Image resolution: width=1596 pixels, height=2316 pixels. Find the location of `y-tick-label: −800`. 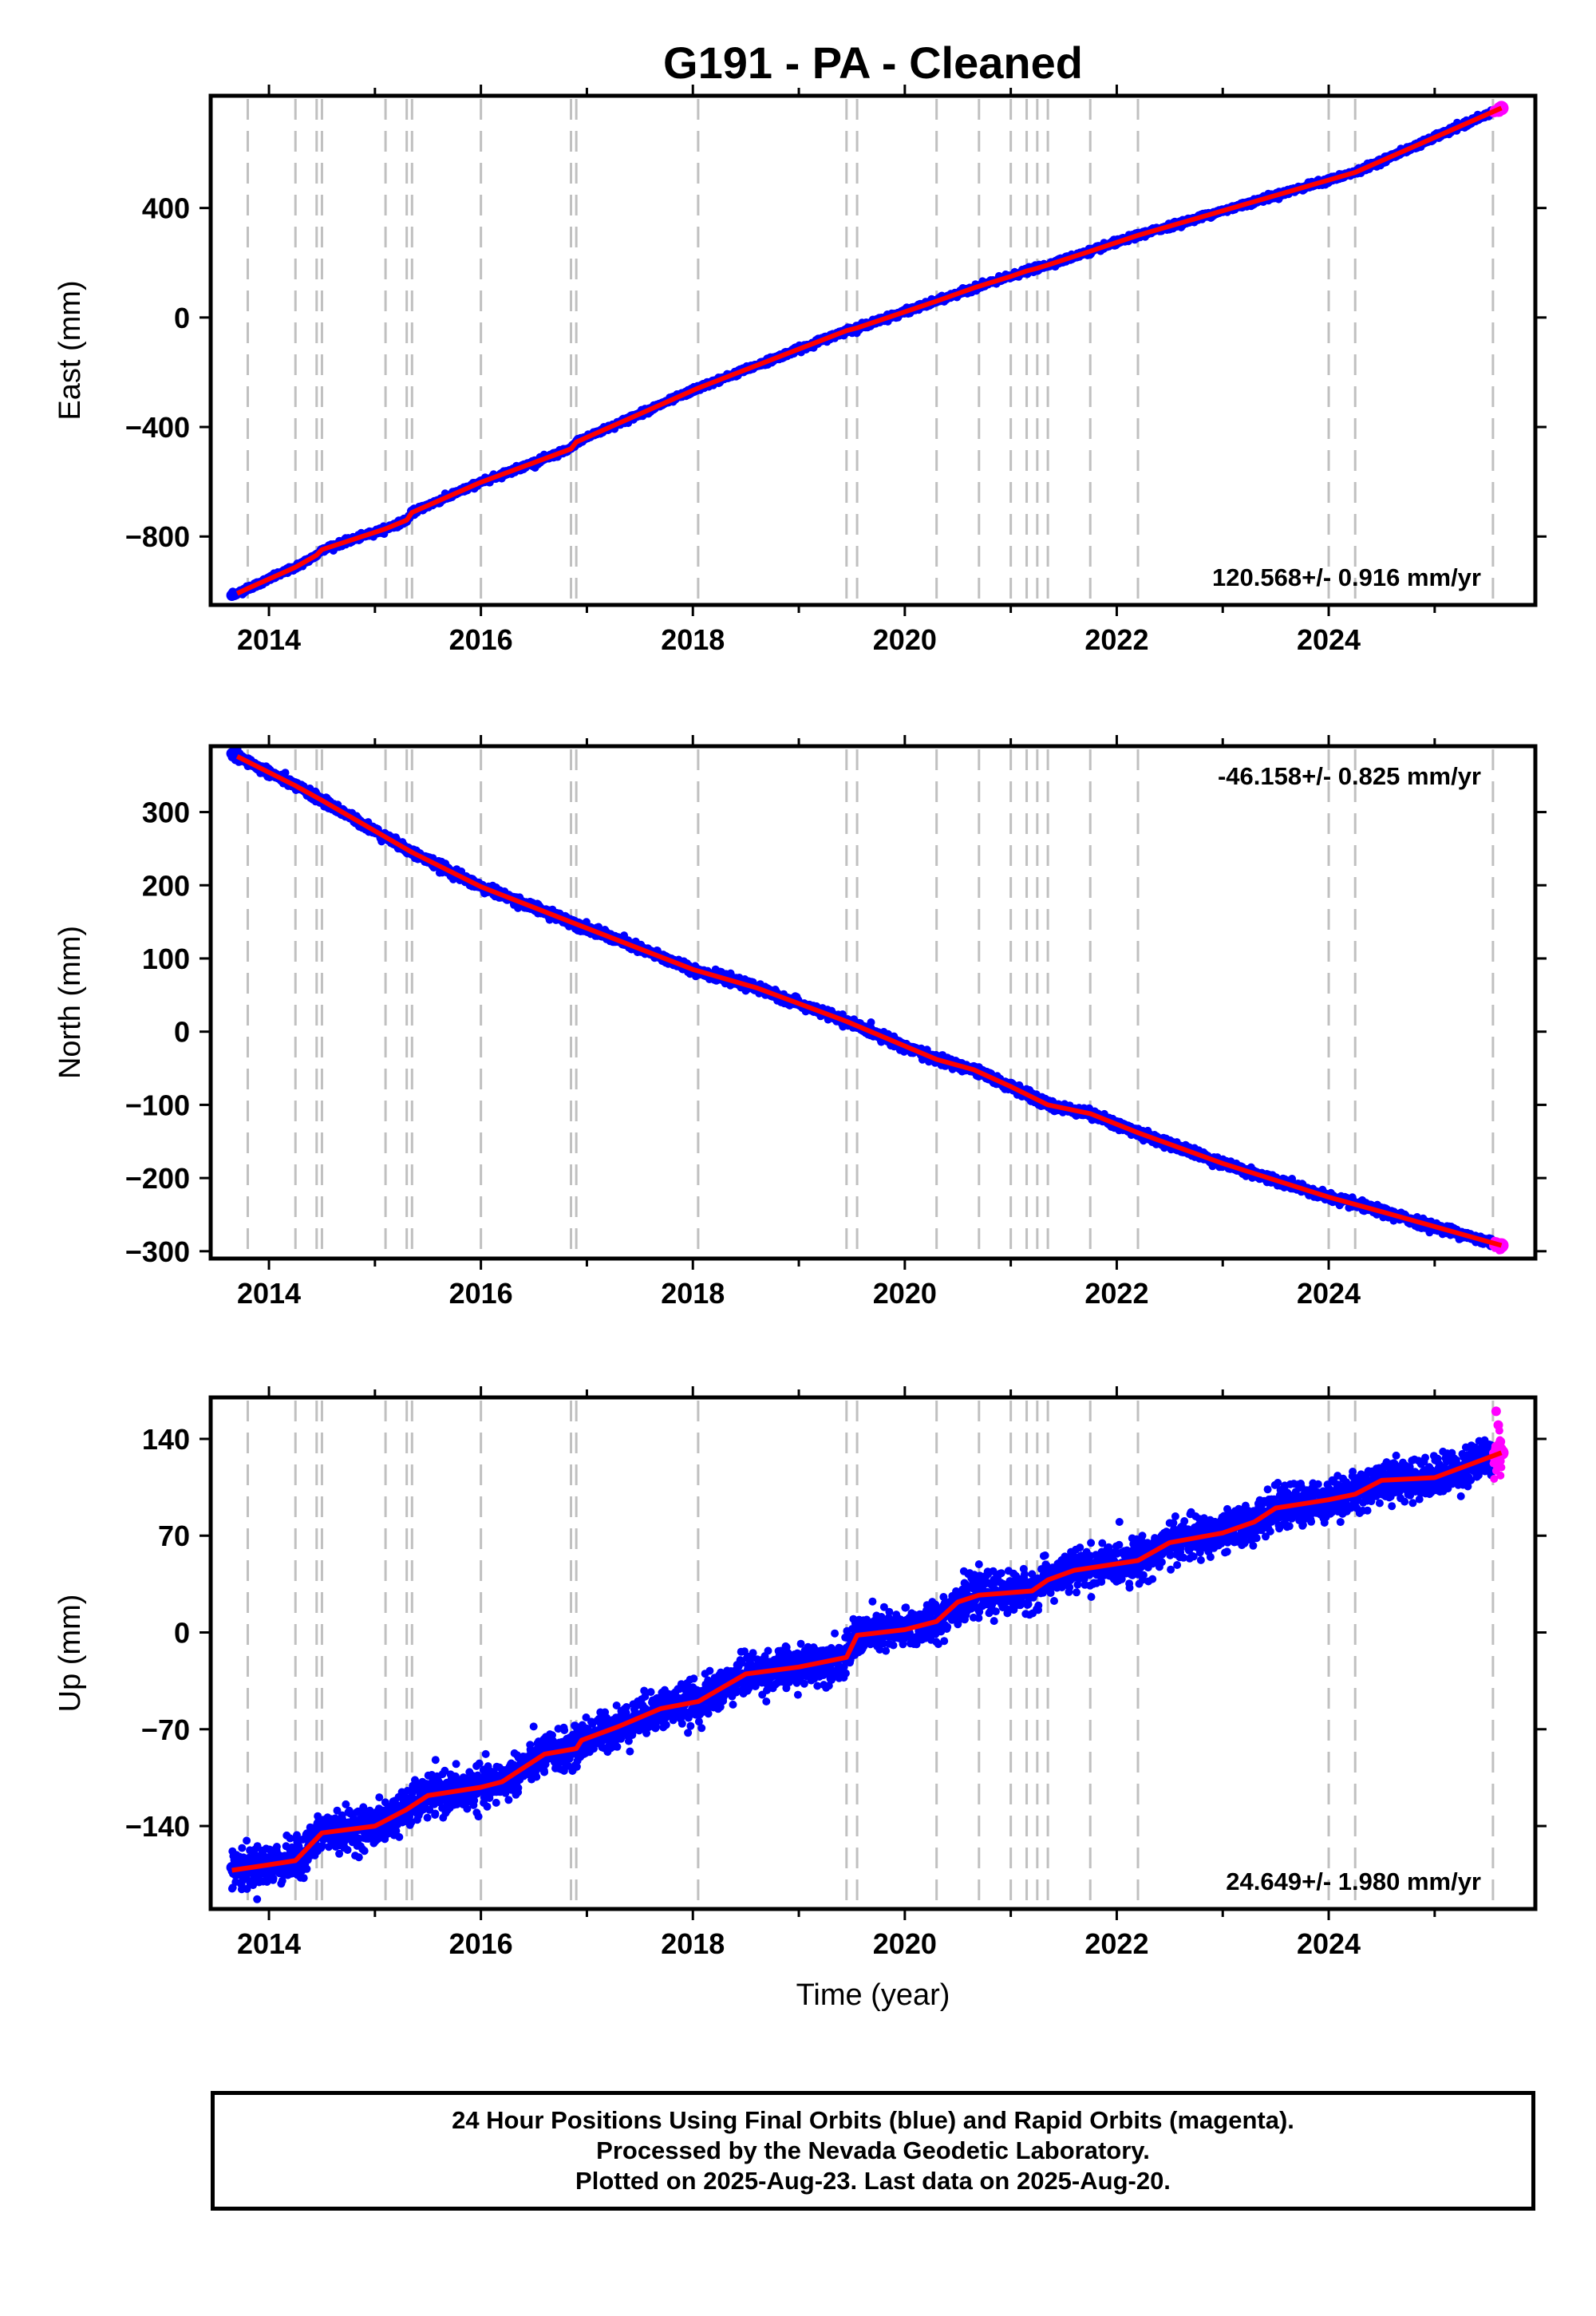

y-tick-label: −800 is located at coordinates (157, 536).